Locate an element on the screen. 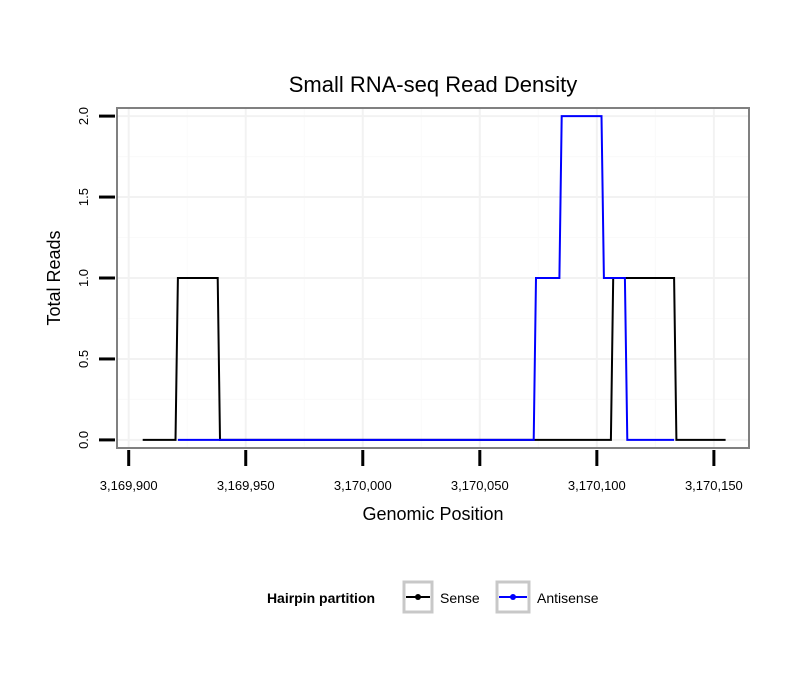 Image resolution: width=810 pixels, height=690 pixels. legend-entry-antisense: Antisense is located at coordinates (547, 597).